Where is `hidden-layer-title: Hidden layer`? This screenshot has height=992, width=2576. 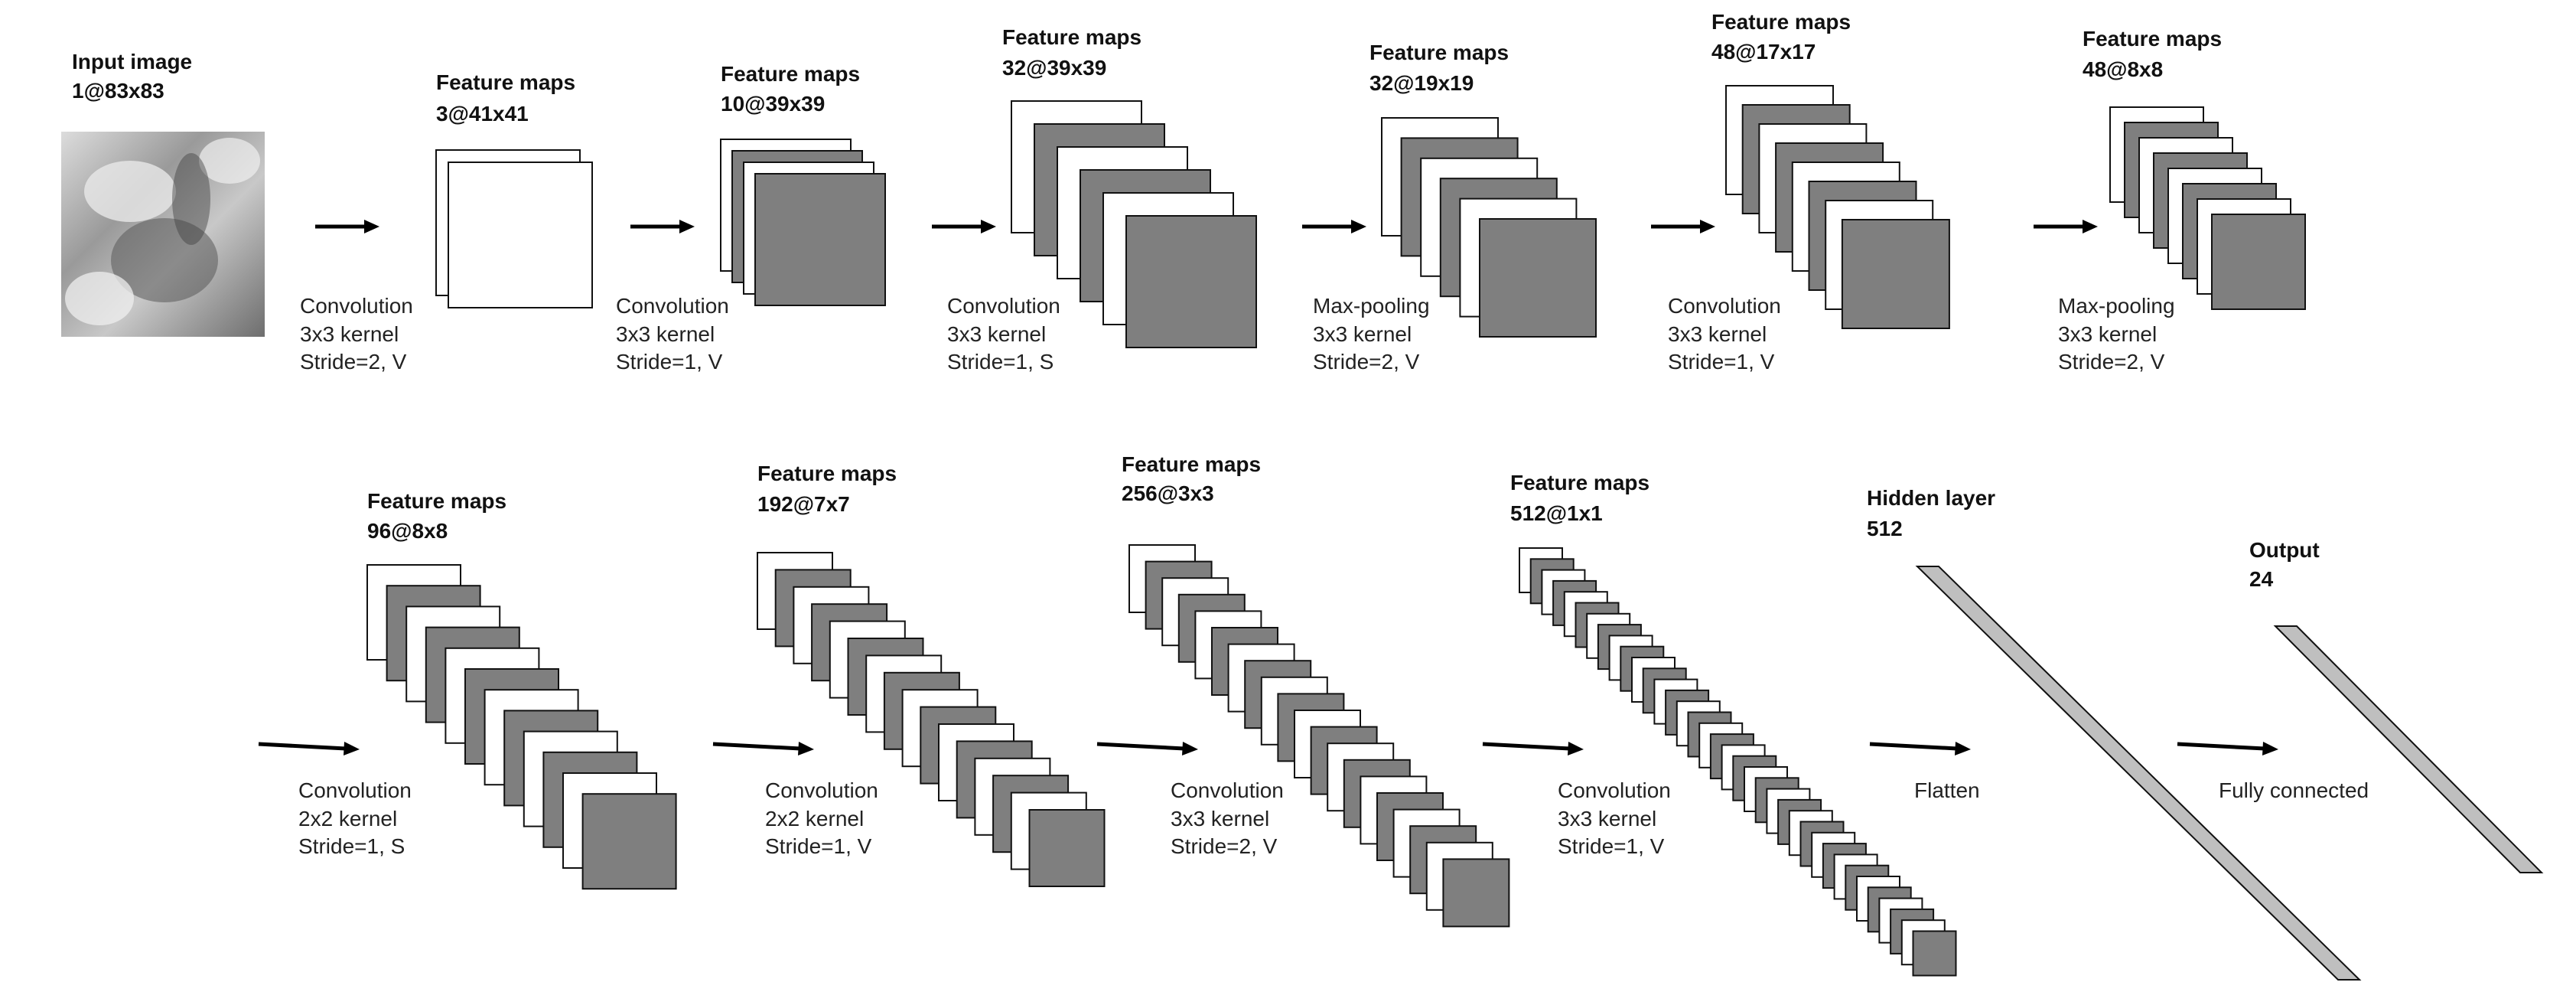 hidden-layer-title: Hidden layer is located at coordinates (1931, 498).